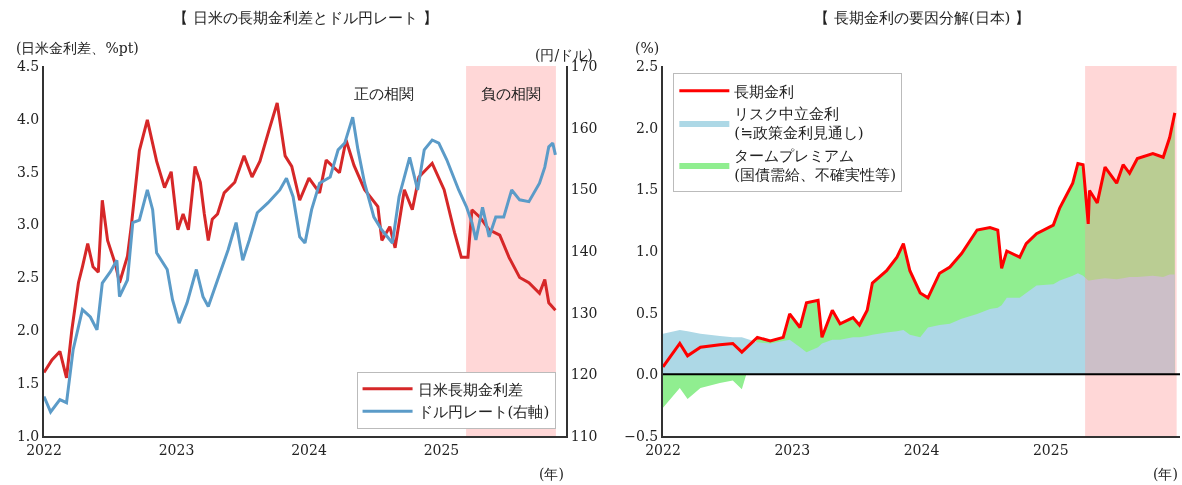 This screenshot has width=1182, height=485. Describe the element at coordinates (584, 312) in the screenshot. I see `y2-tick-label: 130` at that location.